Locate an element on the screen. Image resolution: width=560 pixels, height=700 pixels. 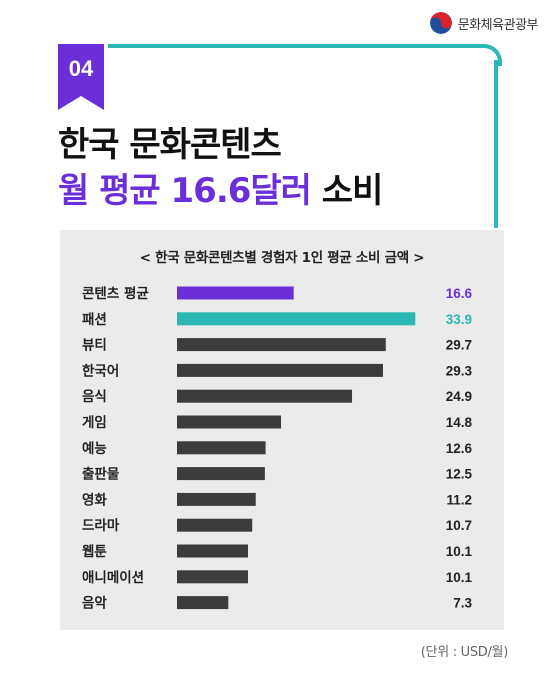
ministry-logo: 문화체육관광부 is located at coordinates (484, 23).